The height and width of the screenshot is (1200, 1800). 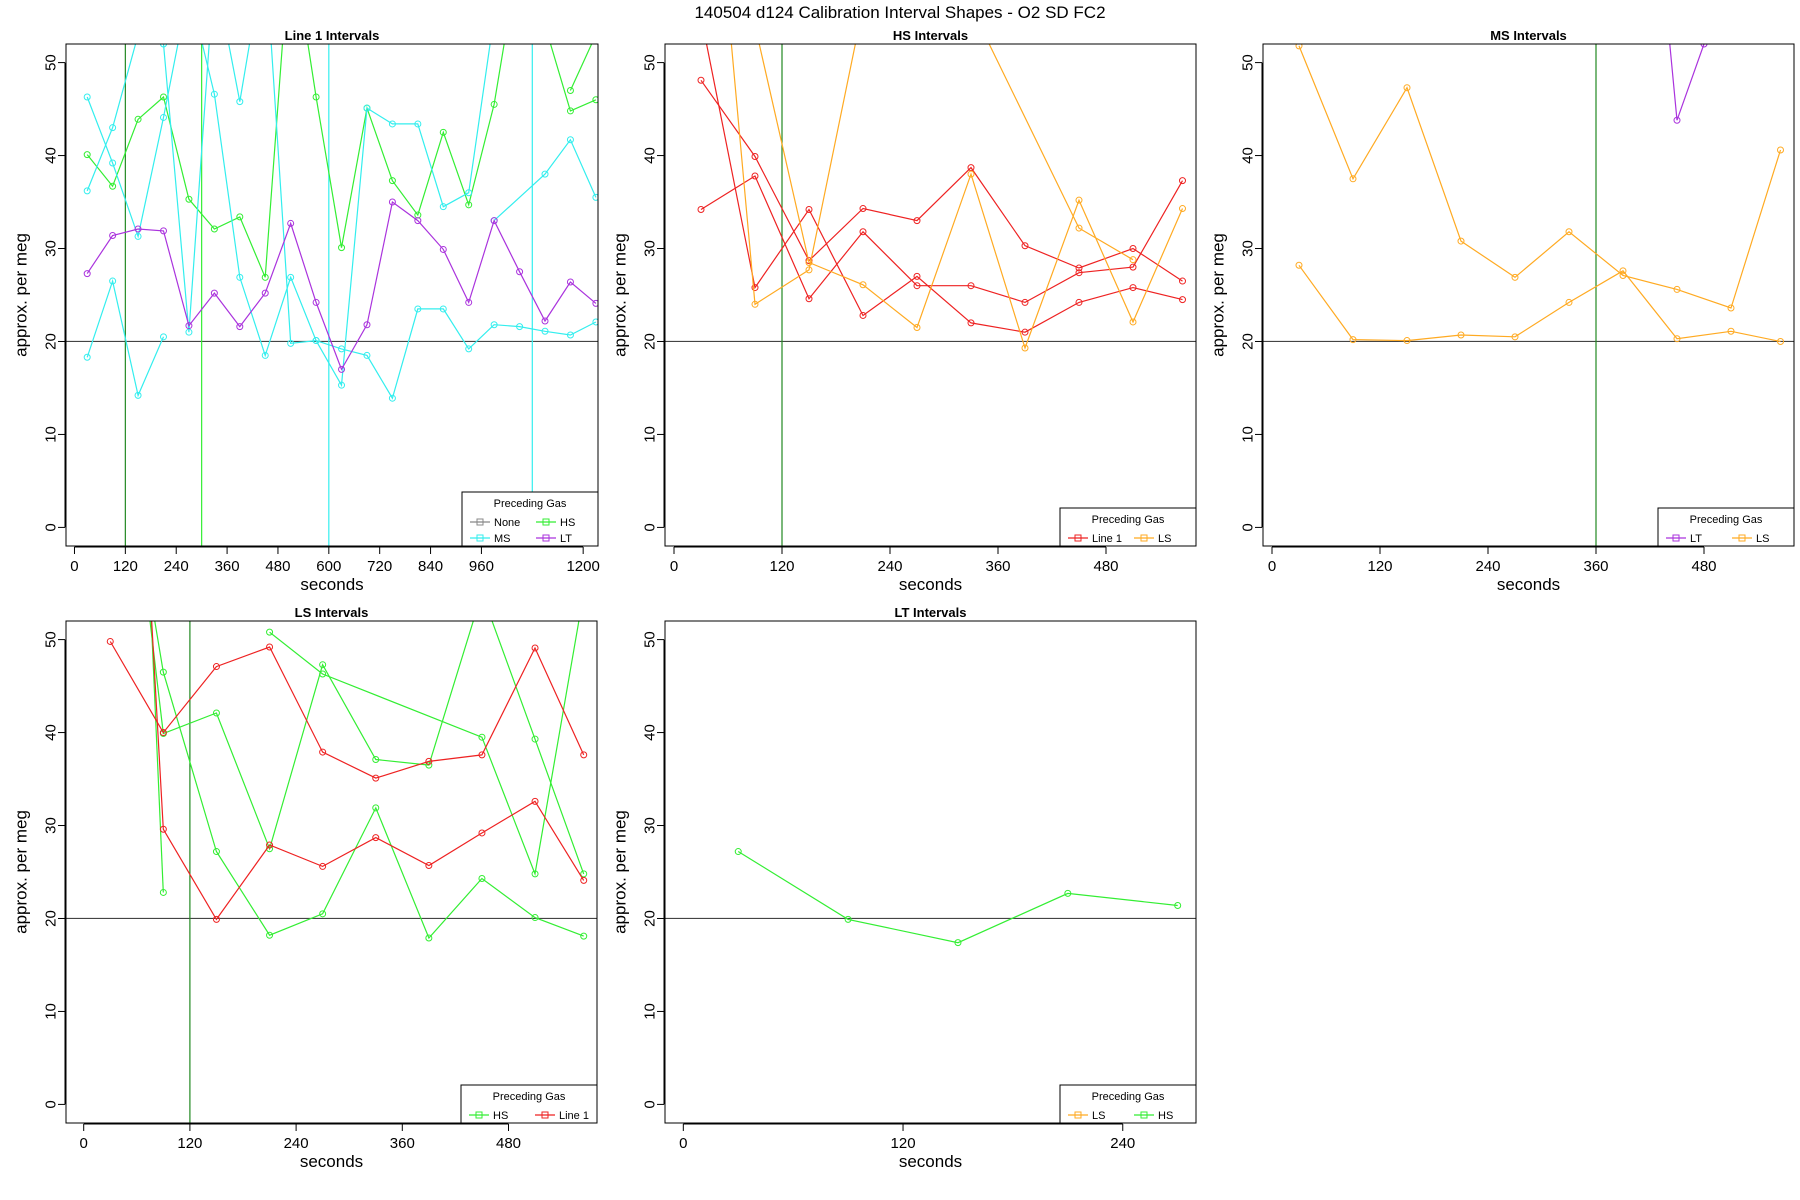 I want to click on series-line-ms, so click(x=341, y=222).